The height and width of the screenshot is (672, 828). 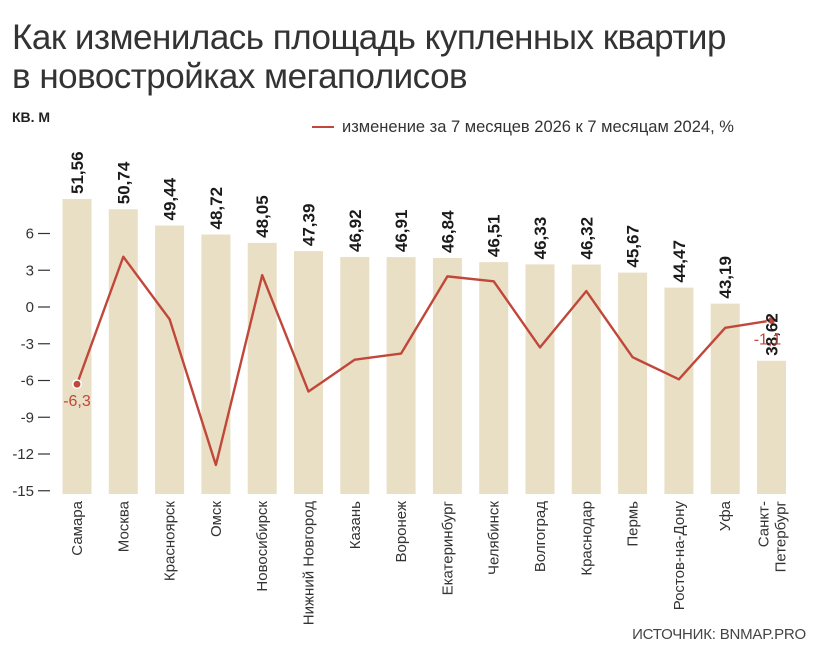 What do you see at coordinates (240, 76) in the screenshot?
I see `chart-title-line-2: в новостройках мегаполисов` at bounding box center [240, 76].